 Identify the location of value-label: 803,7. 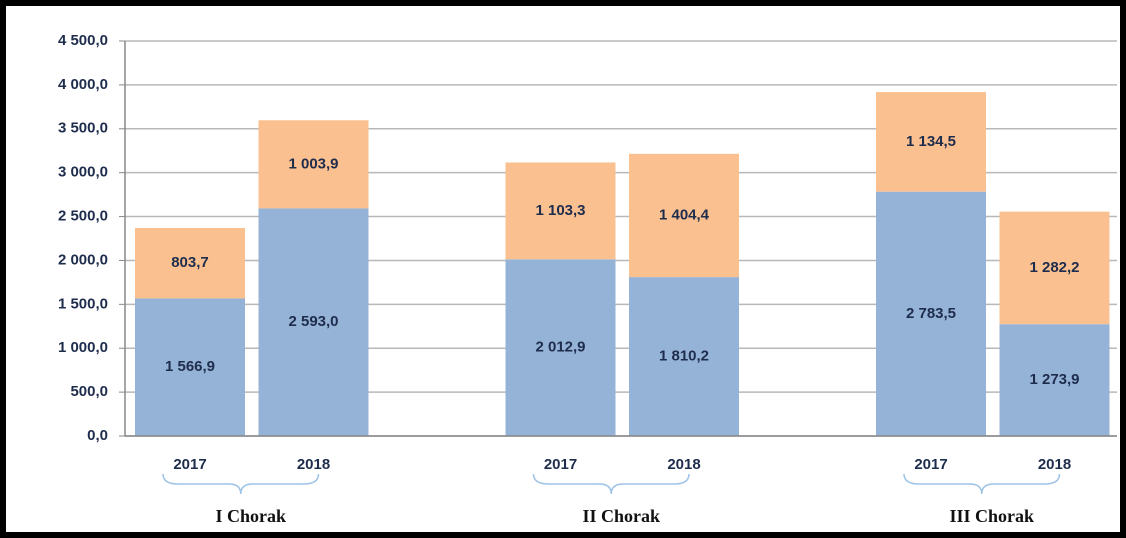
(190, 262).